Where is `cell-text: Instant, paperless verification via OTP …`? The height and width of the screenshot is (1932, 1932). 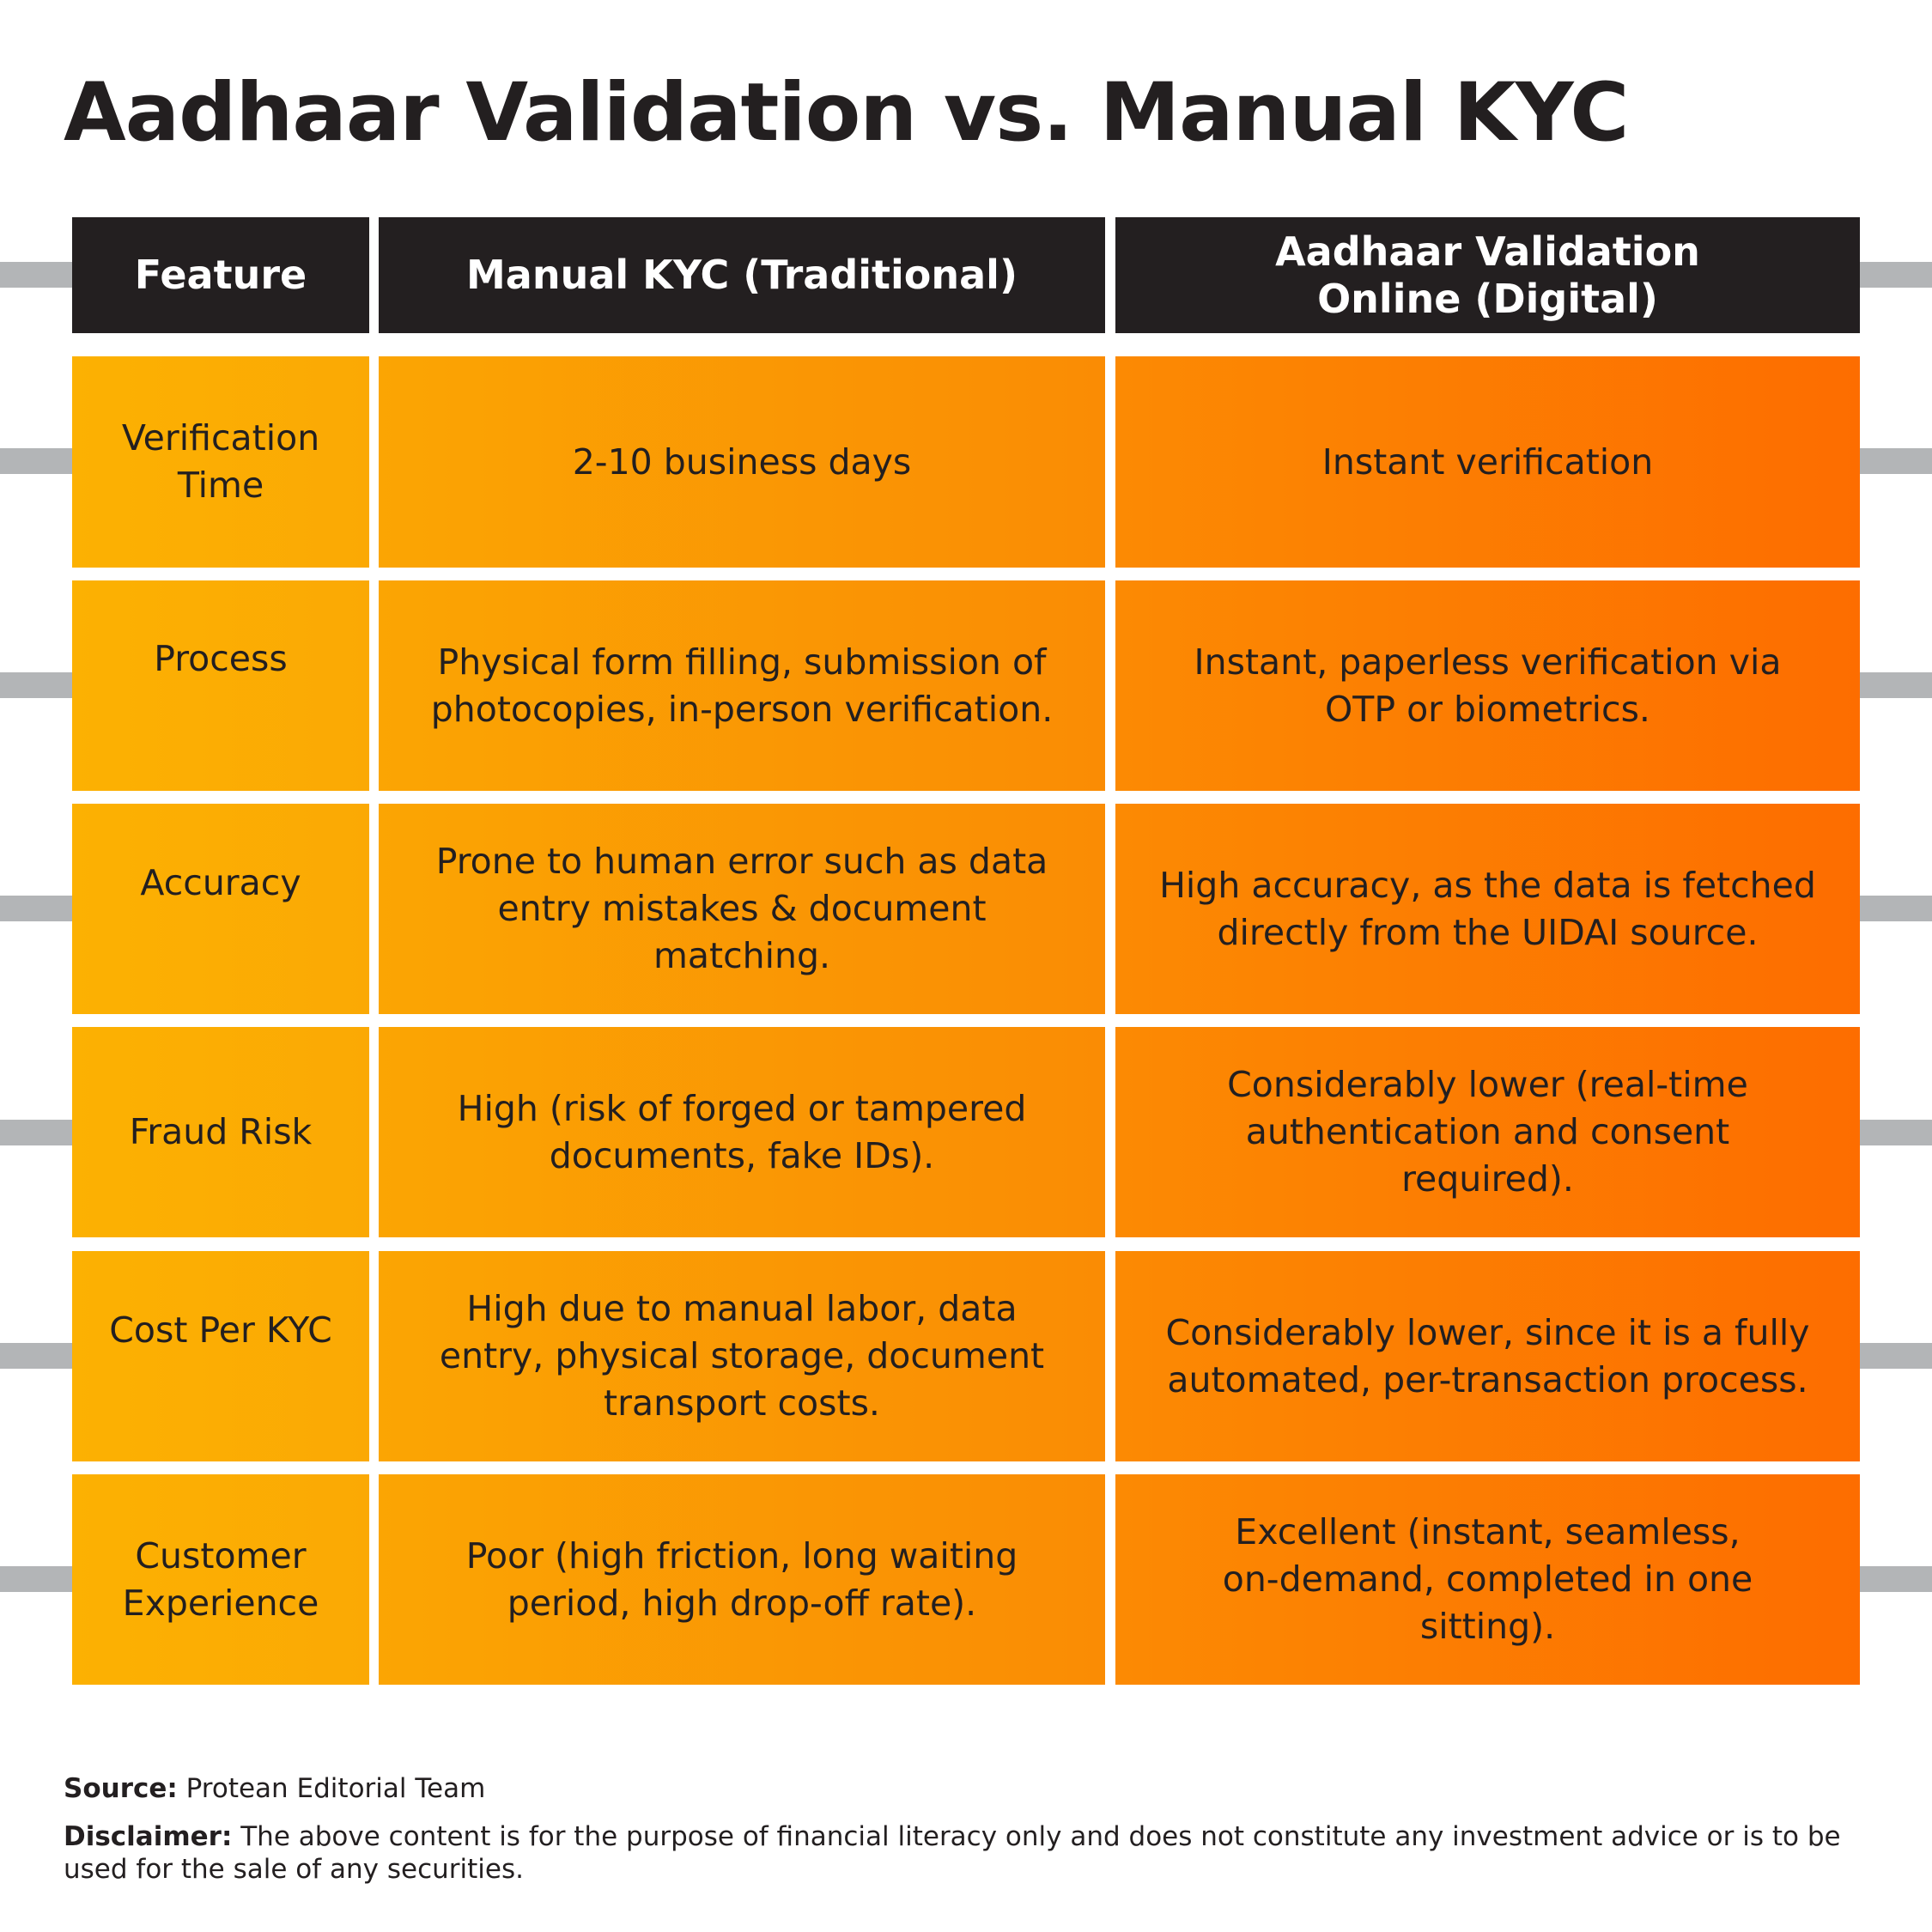
cell-text: Instant, paperless verification via OTP … is located at coordinates (1488, 685).